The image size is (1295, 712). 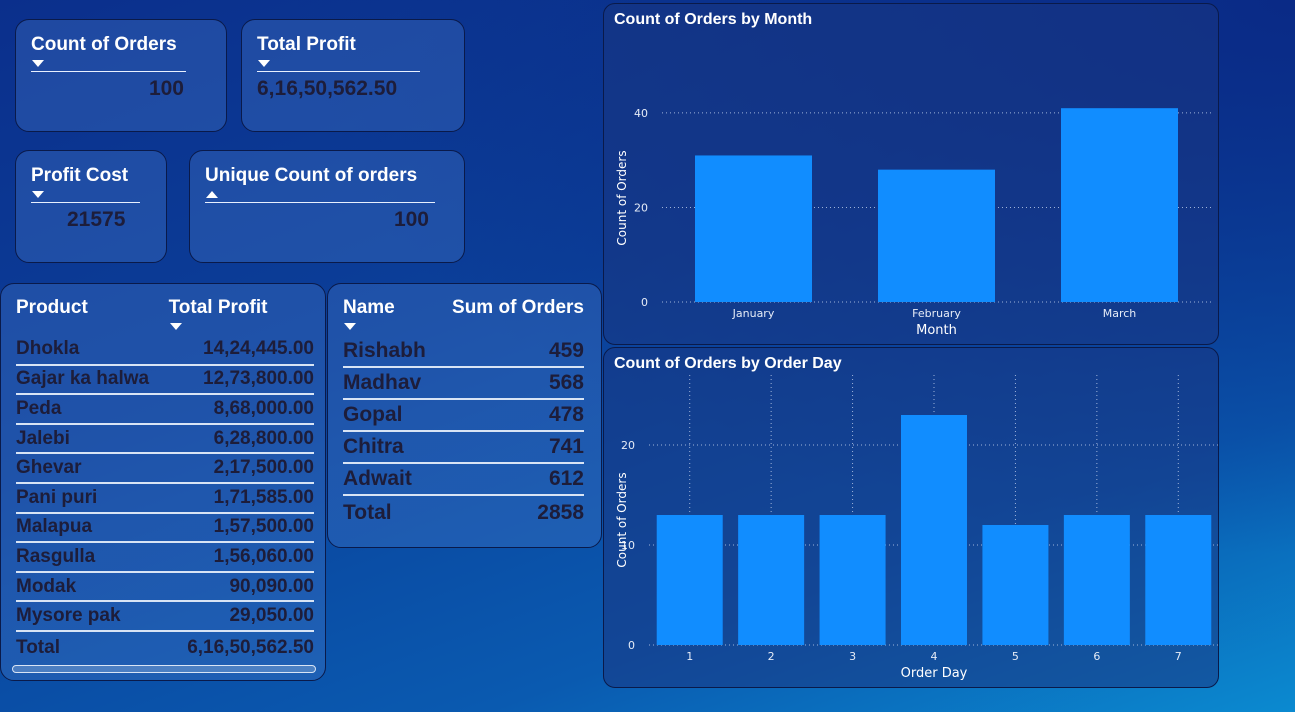 I want to click on table-row: Gopal 478, so click(x=463, y=415).